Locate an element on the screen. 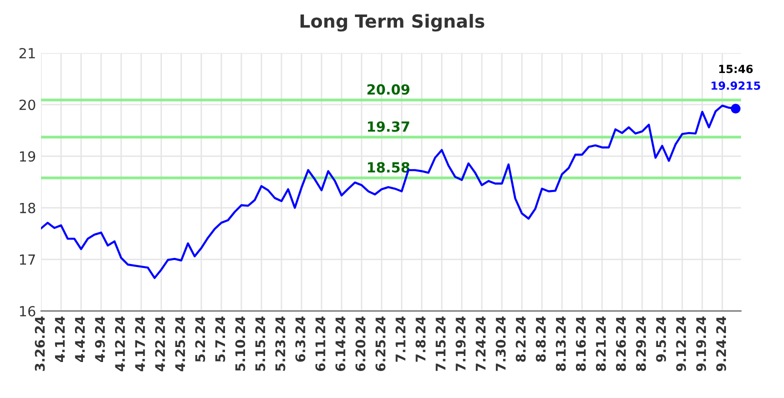 This screenshot has width=784, height=398. ref-line-label: 20.09 is located at coordinates (388, 89).